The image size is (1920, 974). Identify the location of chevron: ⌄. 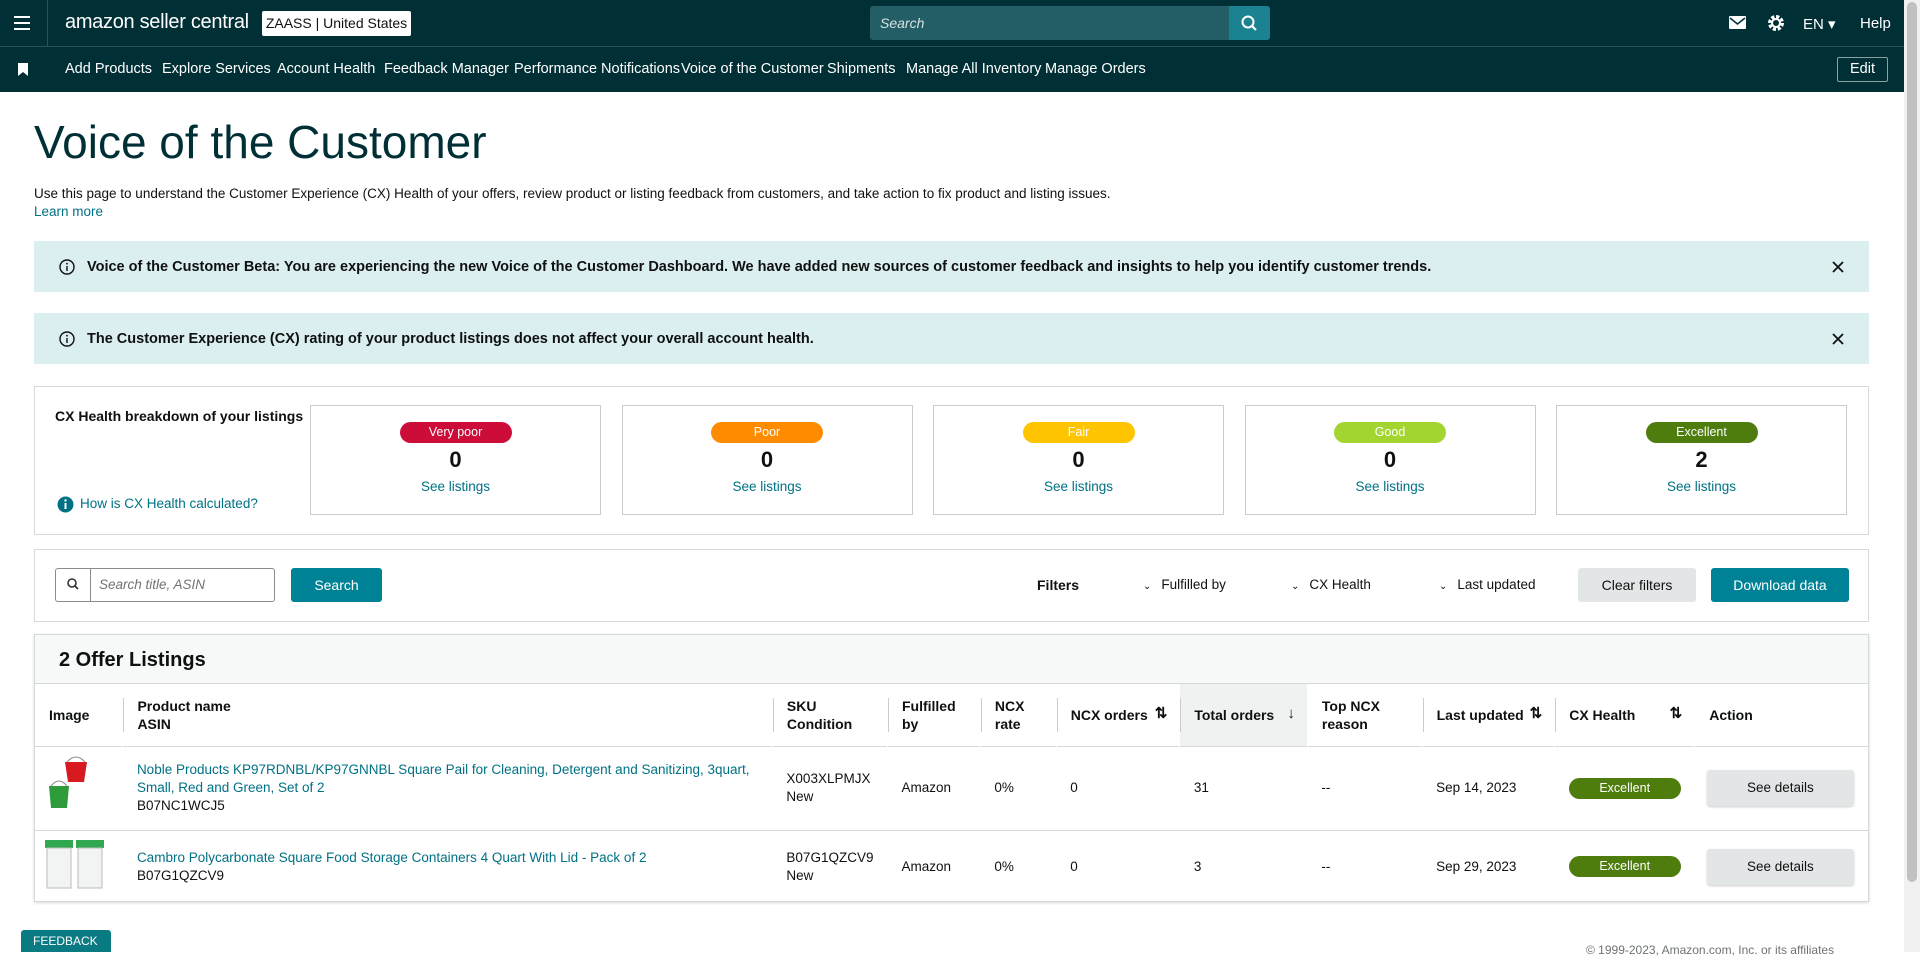
(1147, 586).